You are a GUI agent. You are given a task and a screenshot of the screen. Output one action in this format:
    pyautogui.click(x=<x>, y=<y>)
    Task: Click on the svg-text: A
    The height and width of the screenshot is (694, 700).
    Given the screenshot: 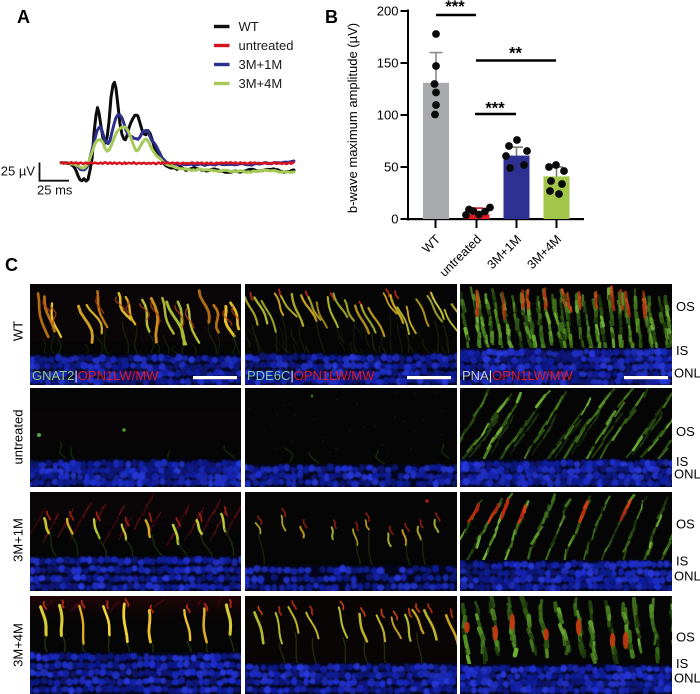 What is the action you would take?
    pyautogui.click(x=23, y=17)
    